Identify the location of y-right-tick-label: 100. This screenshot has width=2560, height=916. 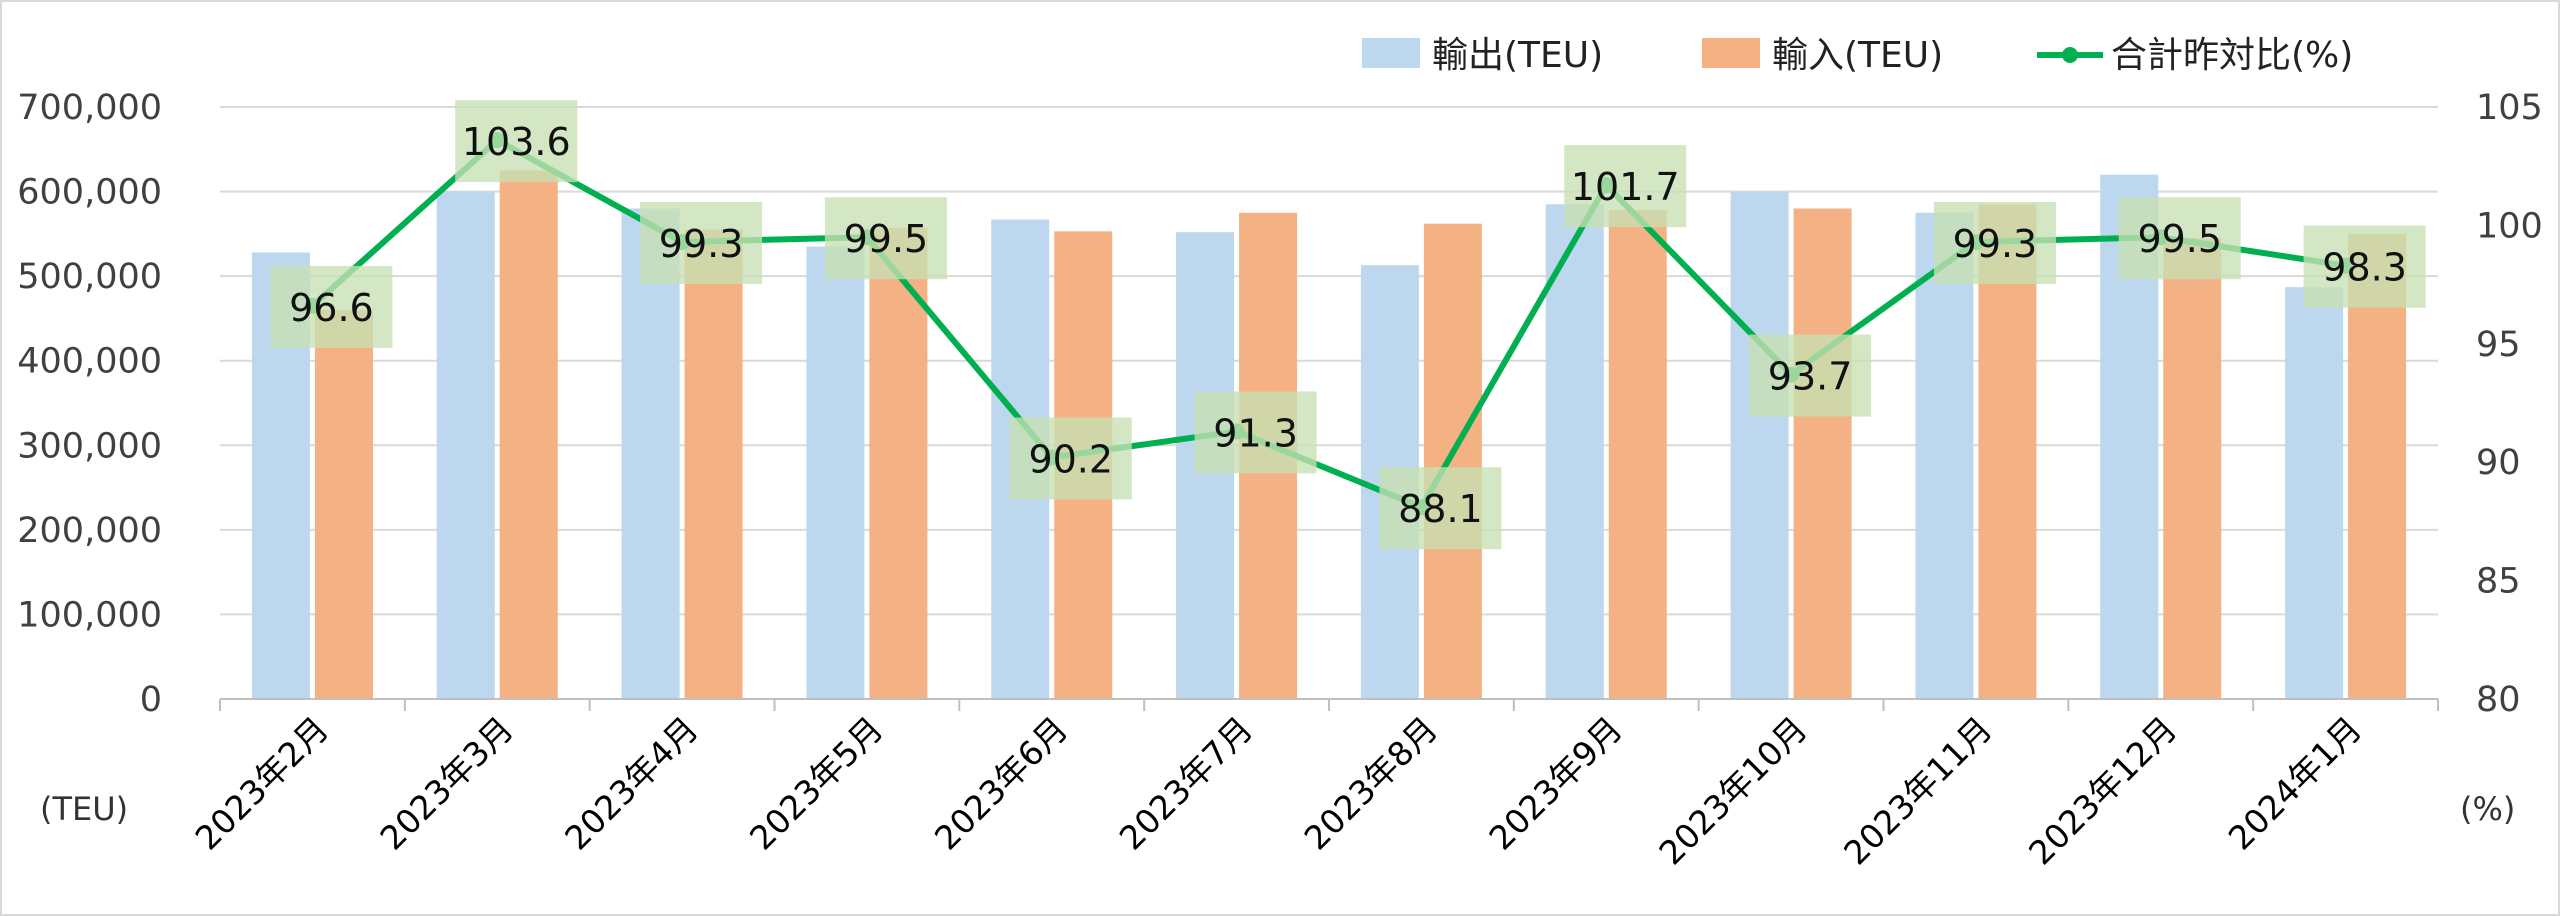
(2509, 226).